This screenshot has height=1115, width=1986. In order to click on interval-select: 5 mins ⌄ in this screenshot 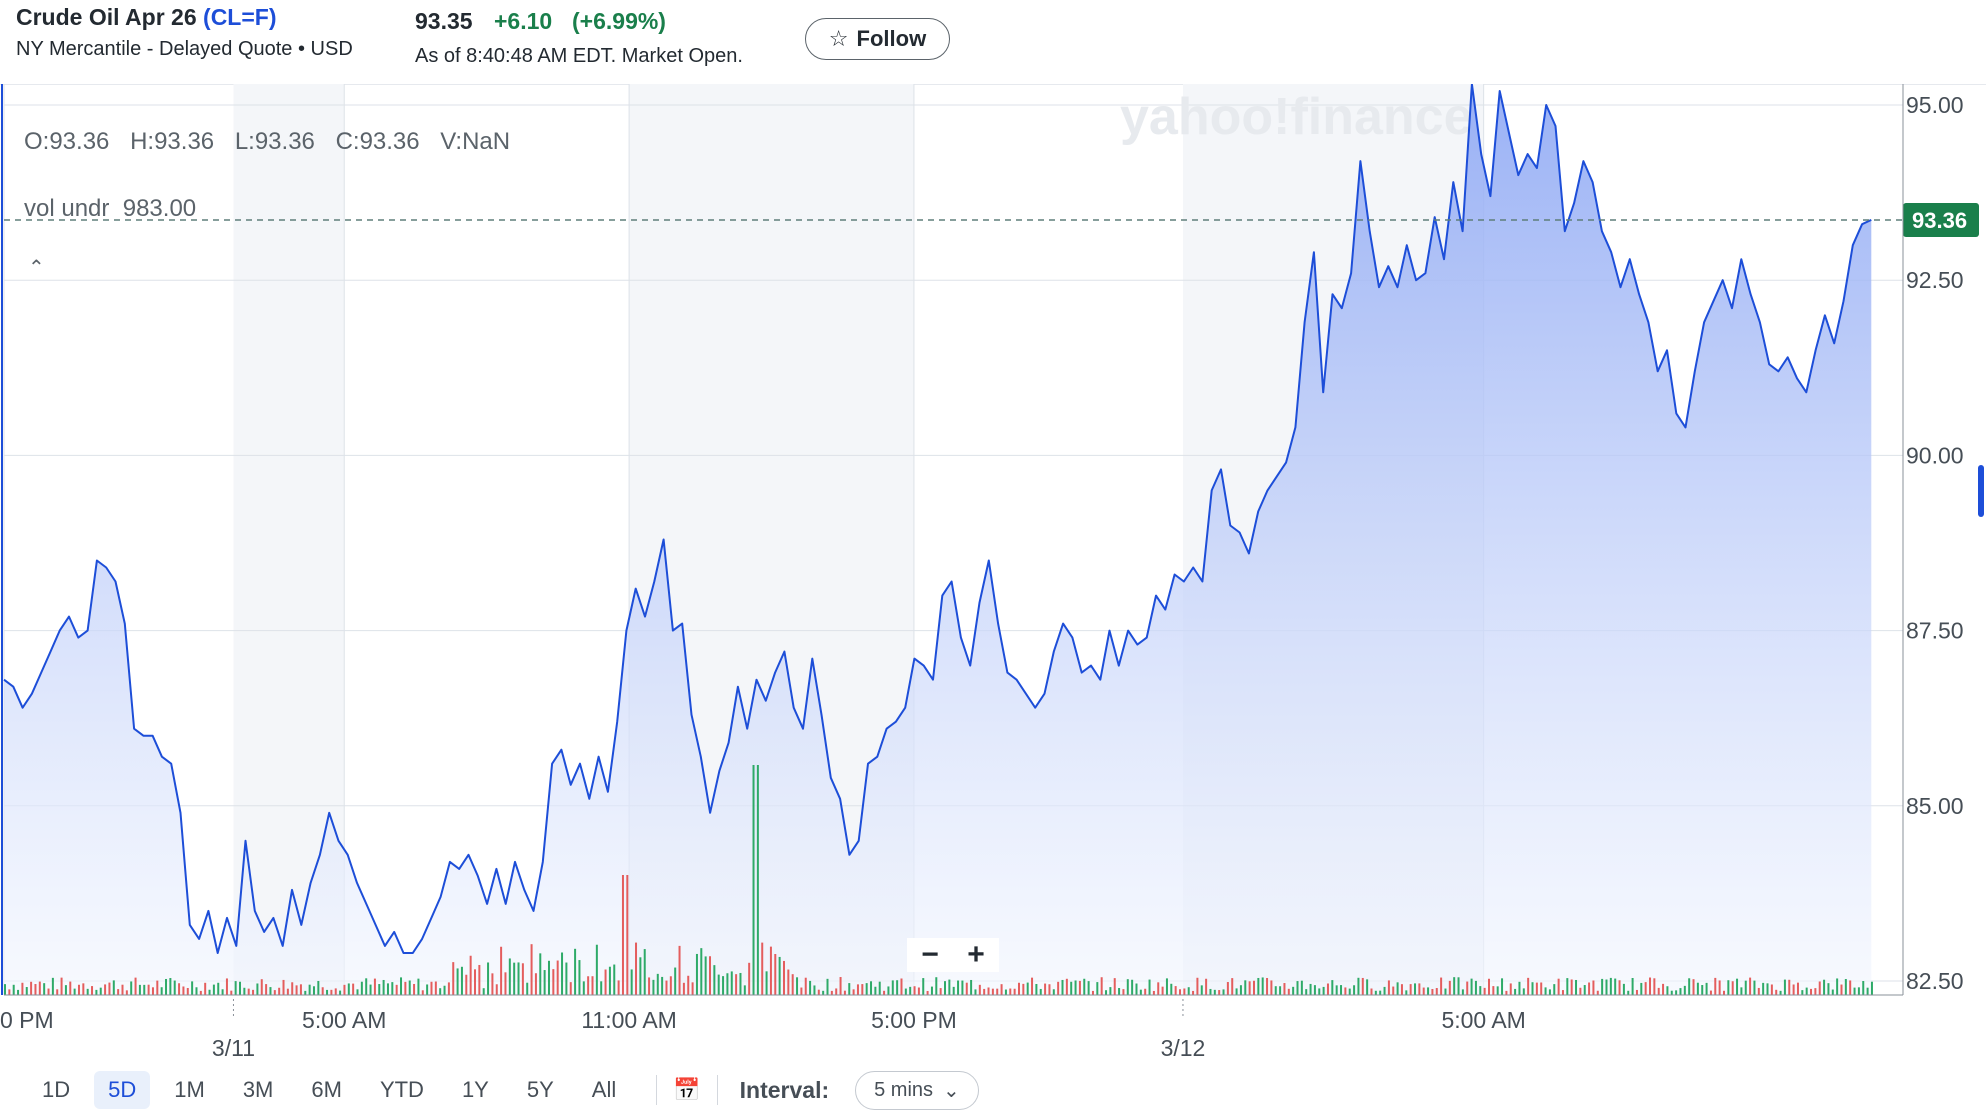, I will do `click(917, 1090)`.